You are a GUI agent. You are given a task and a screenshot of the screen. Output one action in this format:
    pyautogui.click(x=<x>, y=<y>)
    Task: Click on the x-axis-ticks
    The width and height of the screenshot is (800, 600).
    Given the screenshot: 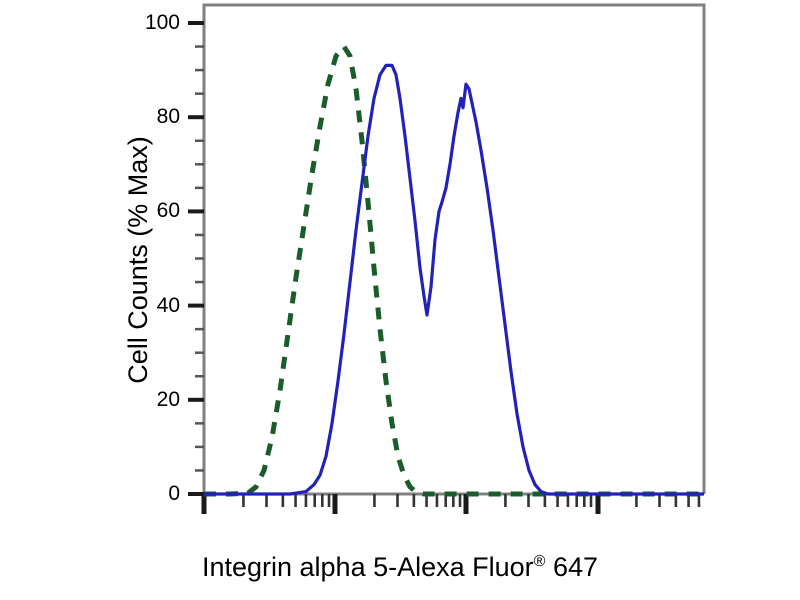 What is the action you would take?
    pyautogui.click(x=451, y=504)
    